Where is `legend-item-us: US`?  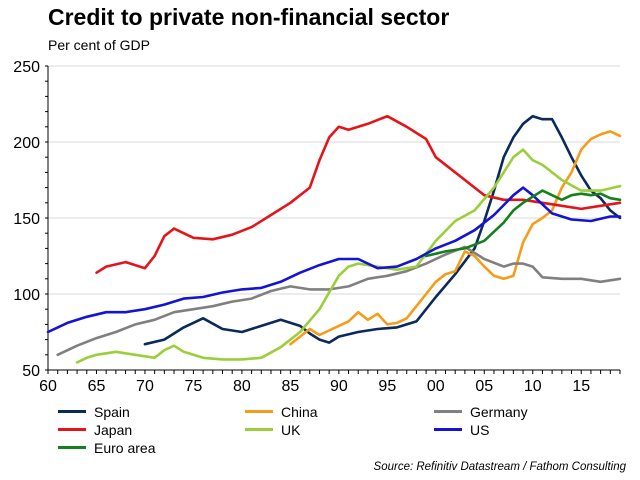 legend-item-us: US is located at coordinates (461, 431).